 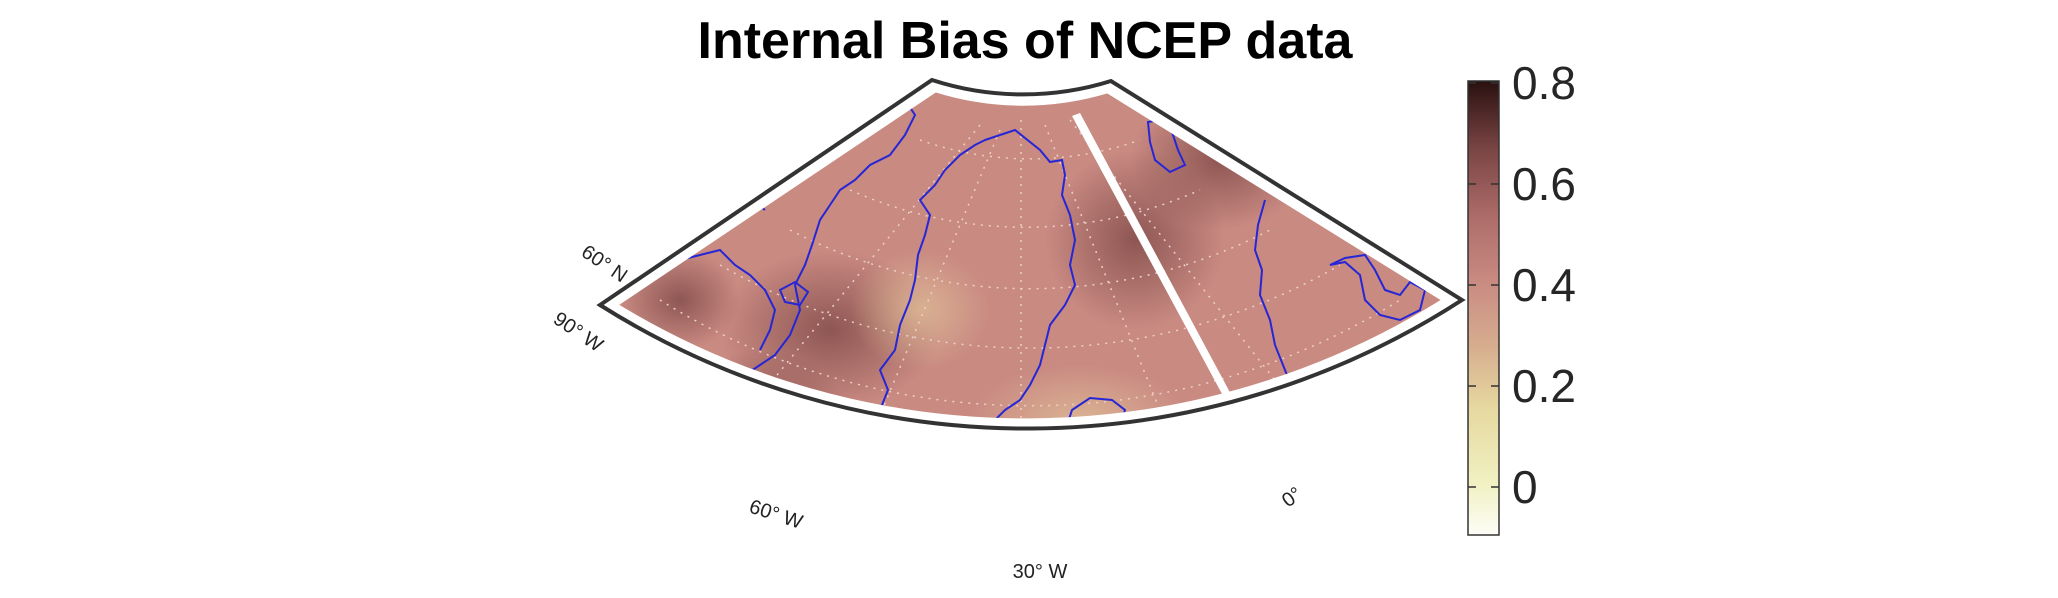 What do you see at coordinates (760, 387) in the screenshot?
I see `high-bias-region-canada` at bounding box center [760, 387].